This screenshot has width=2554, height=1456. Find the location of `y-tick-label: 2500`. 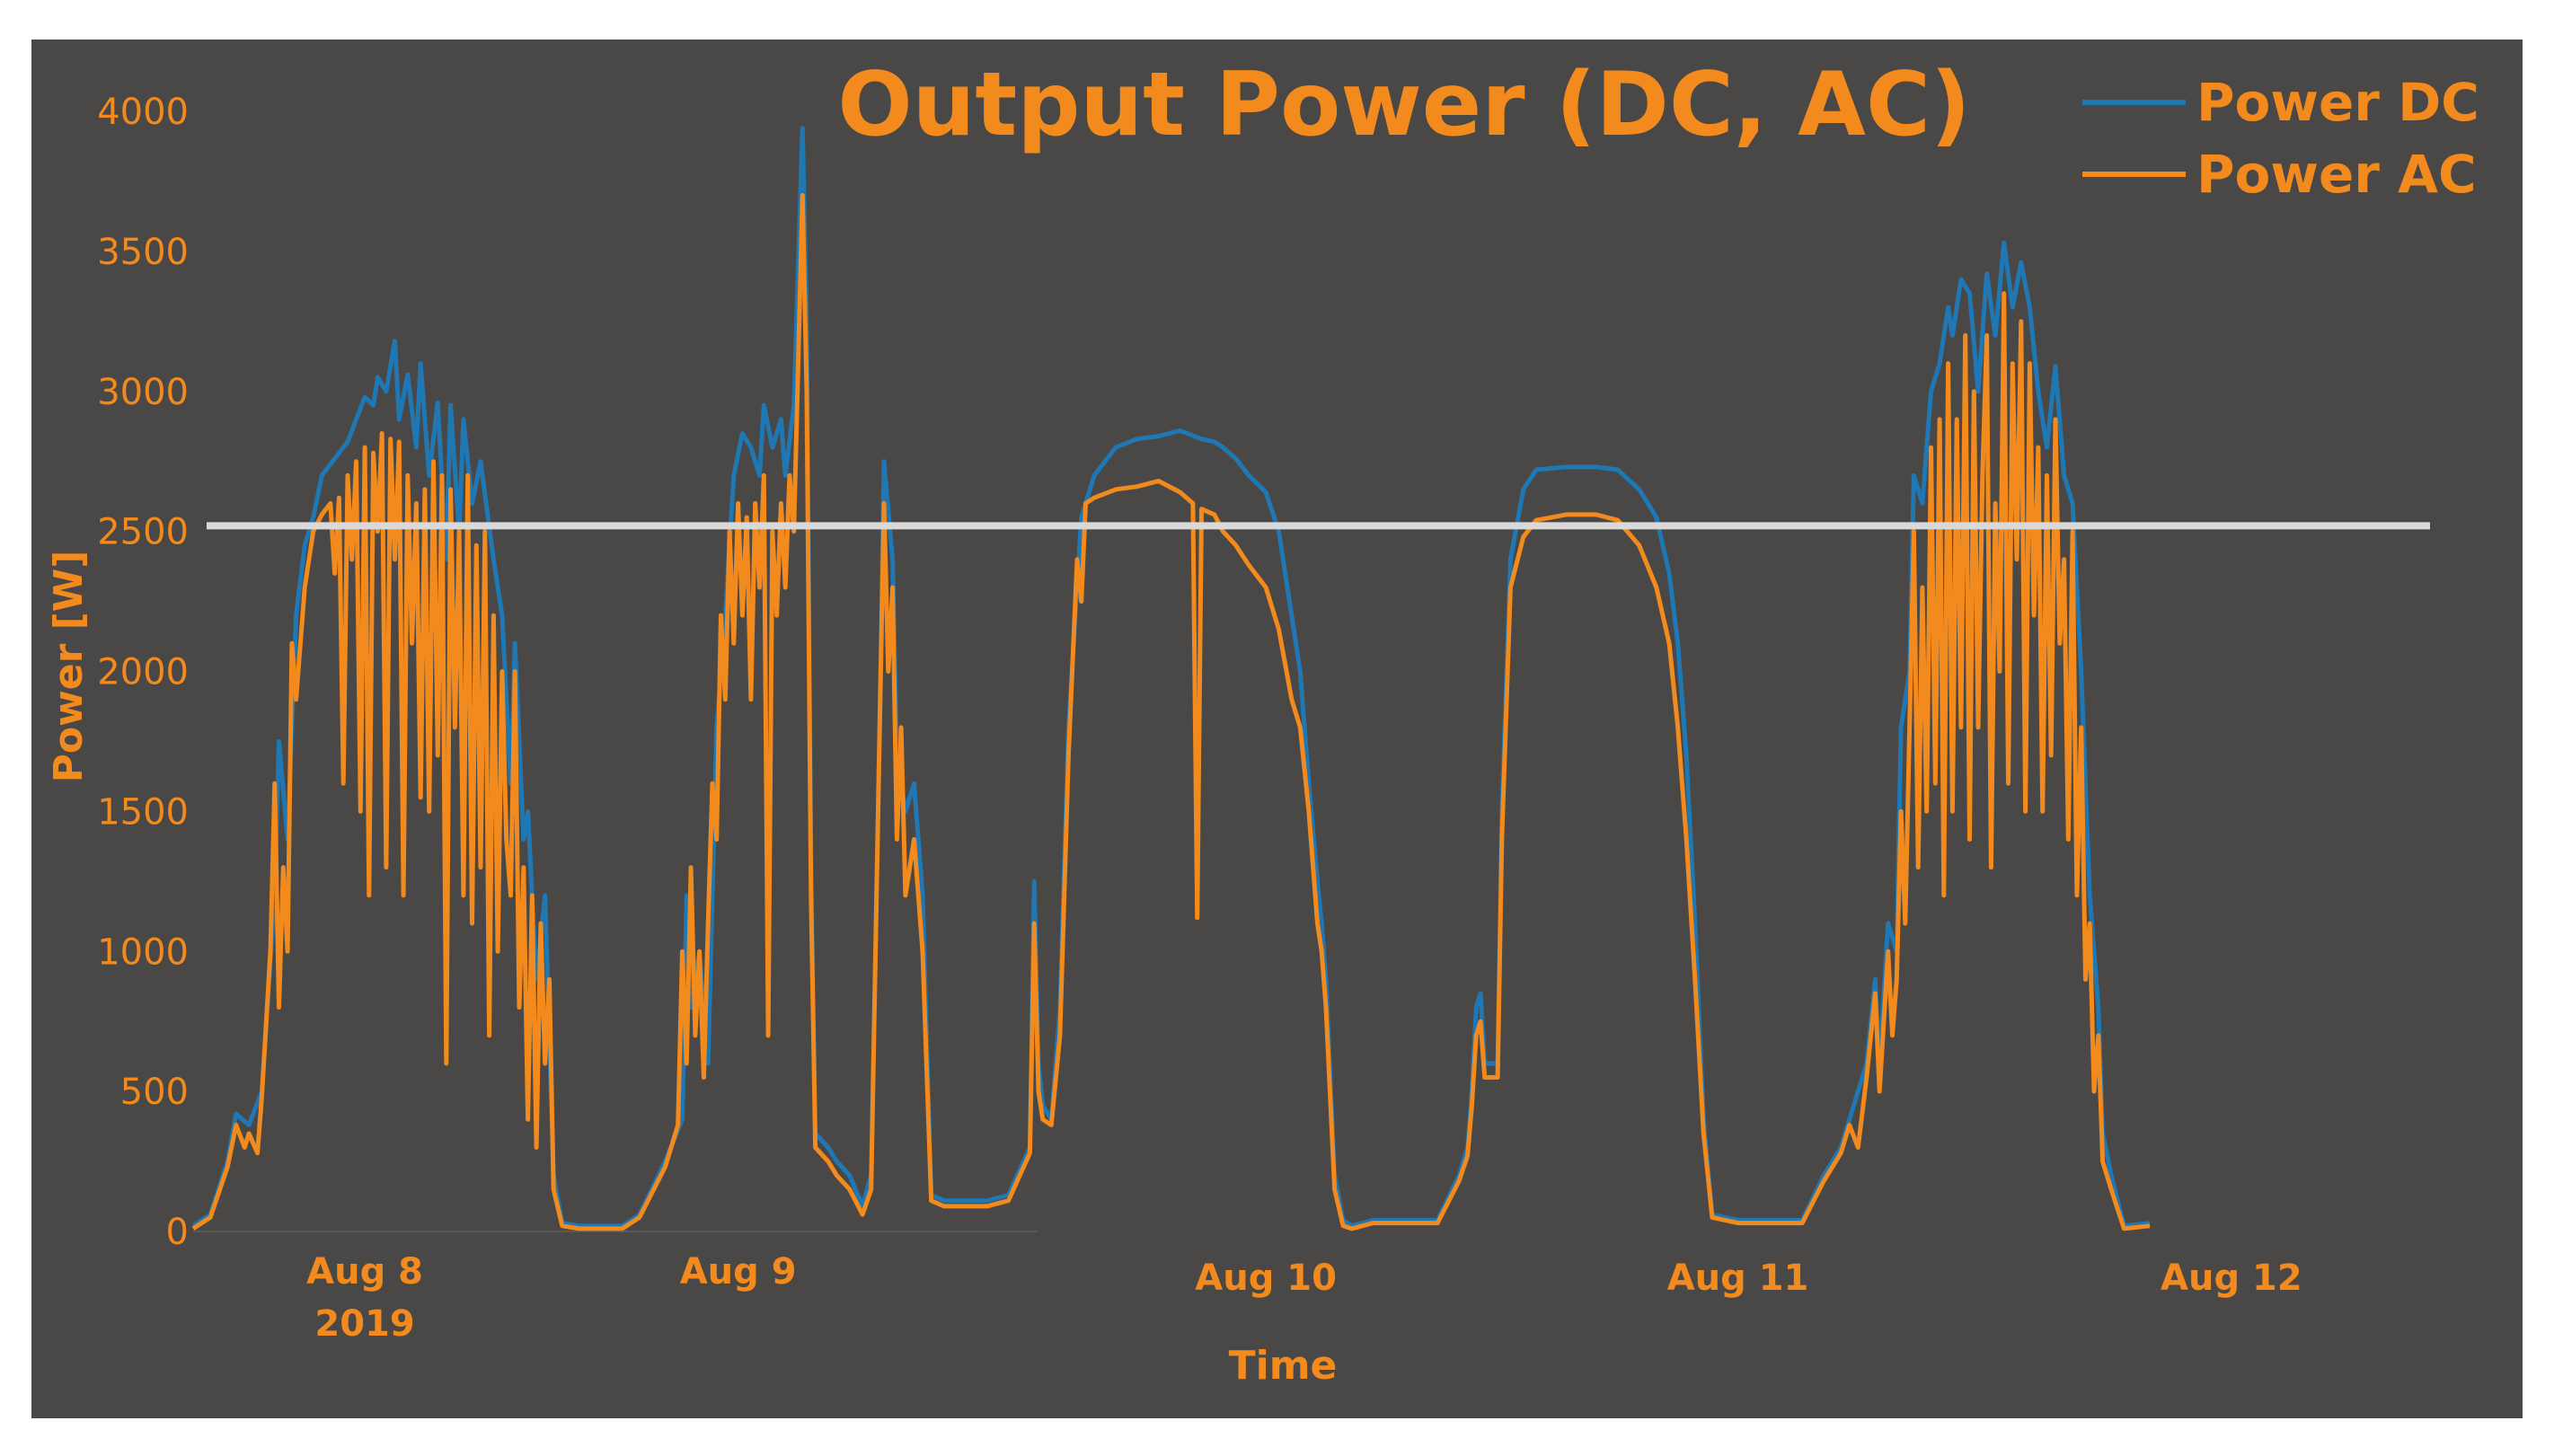

y-tick-label: 2500 is located at coordinates (143, 532).